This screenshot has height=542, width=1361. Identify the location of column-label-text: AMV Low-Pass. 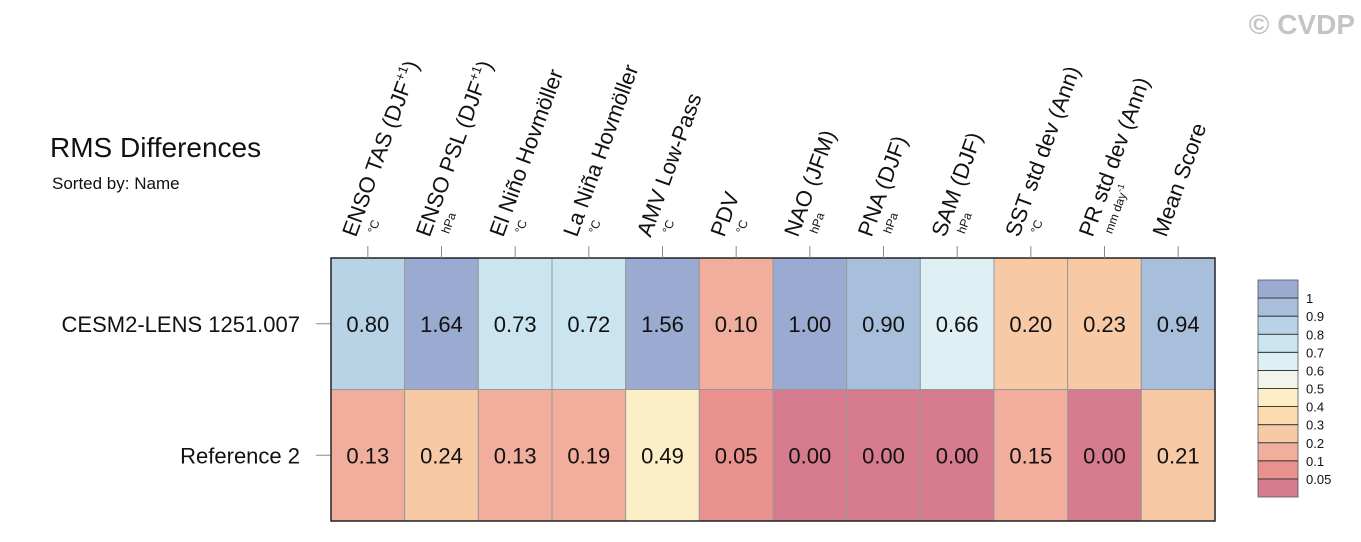
(669, 165).